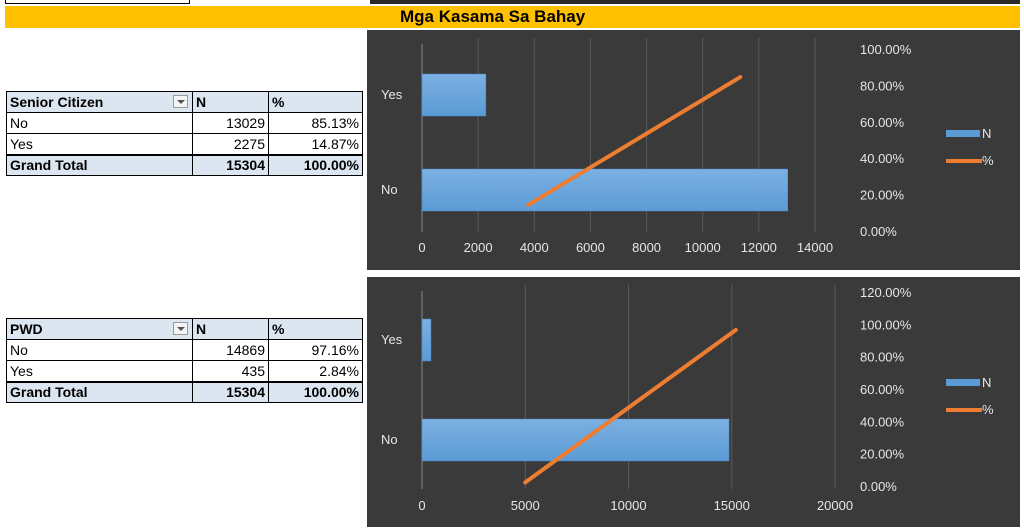  Describe the element at coordinates (97, 2) in the screenshot. I see `cell-outline` at that location.